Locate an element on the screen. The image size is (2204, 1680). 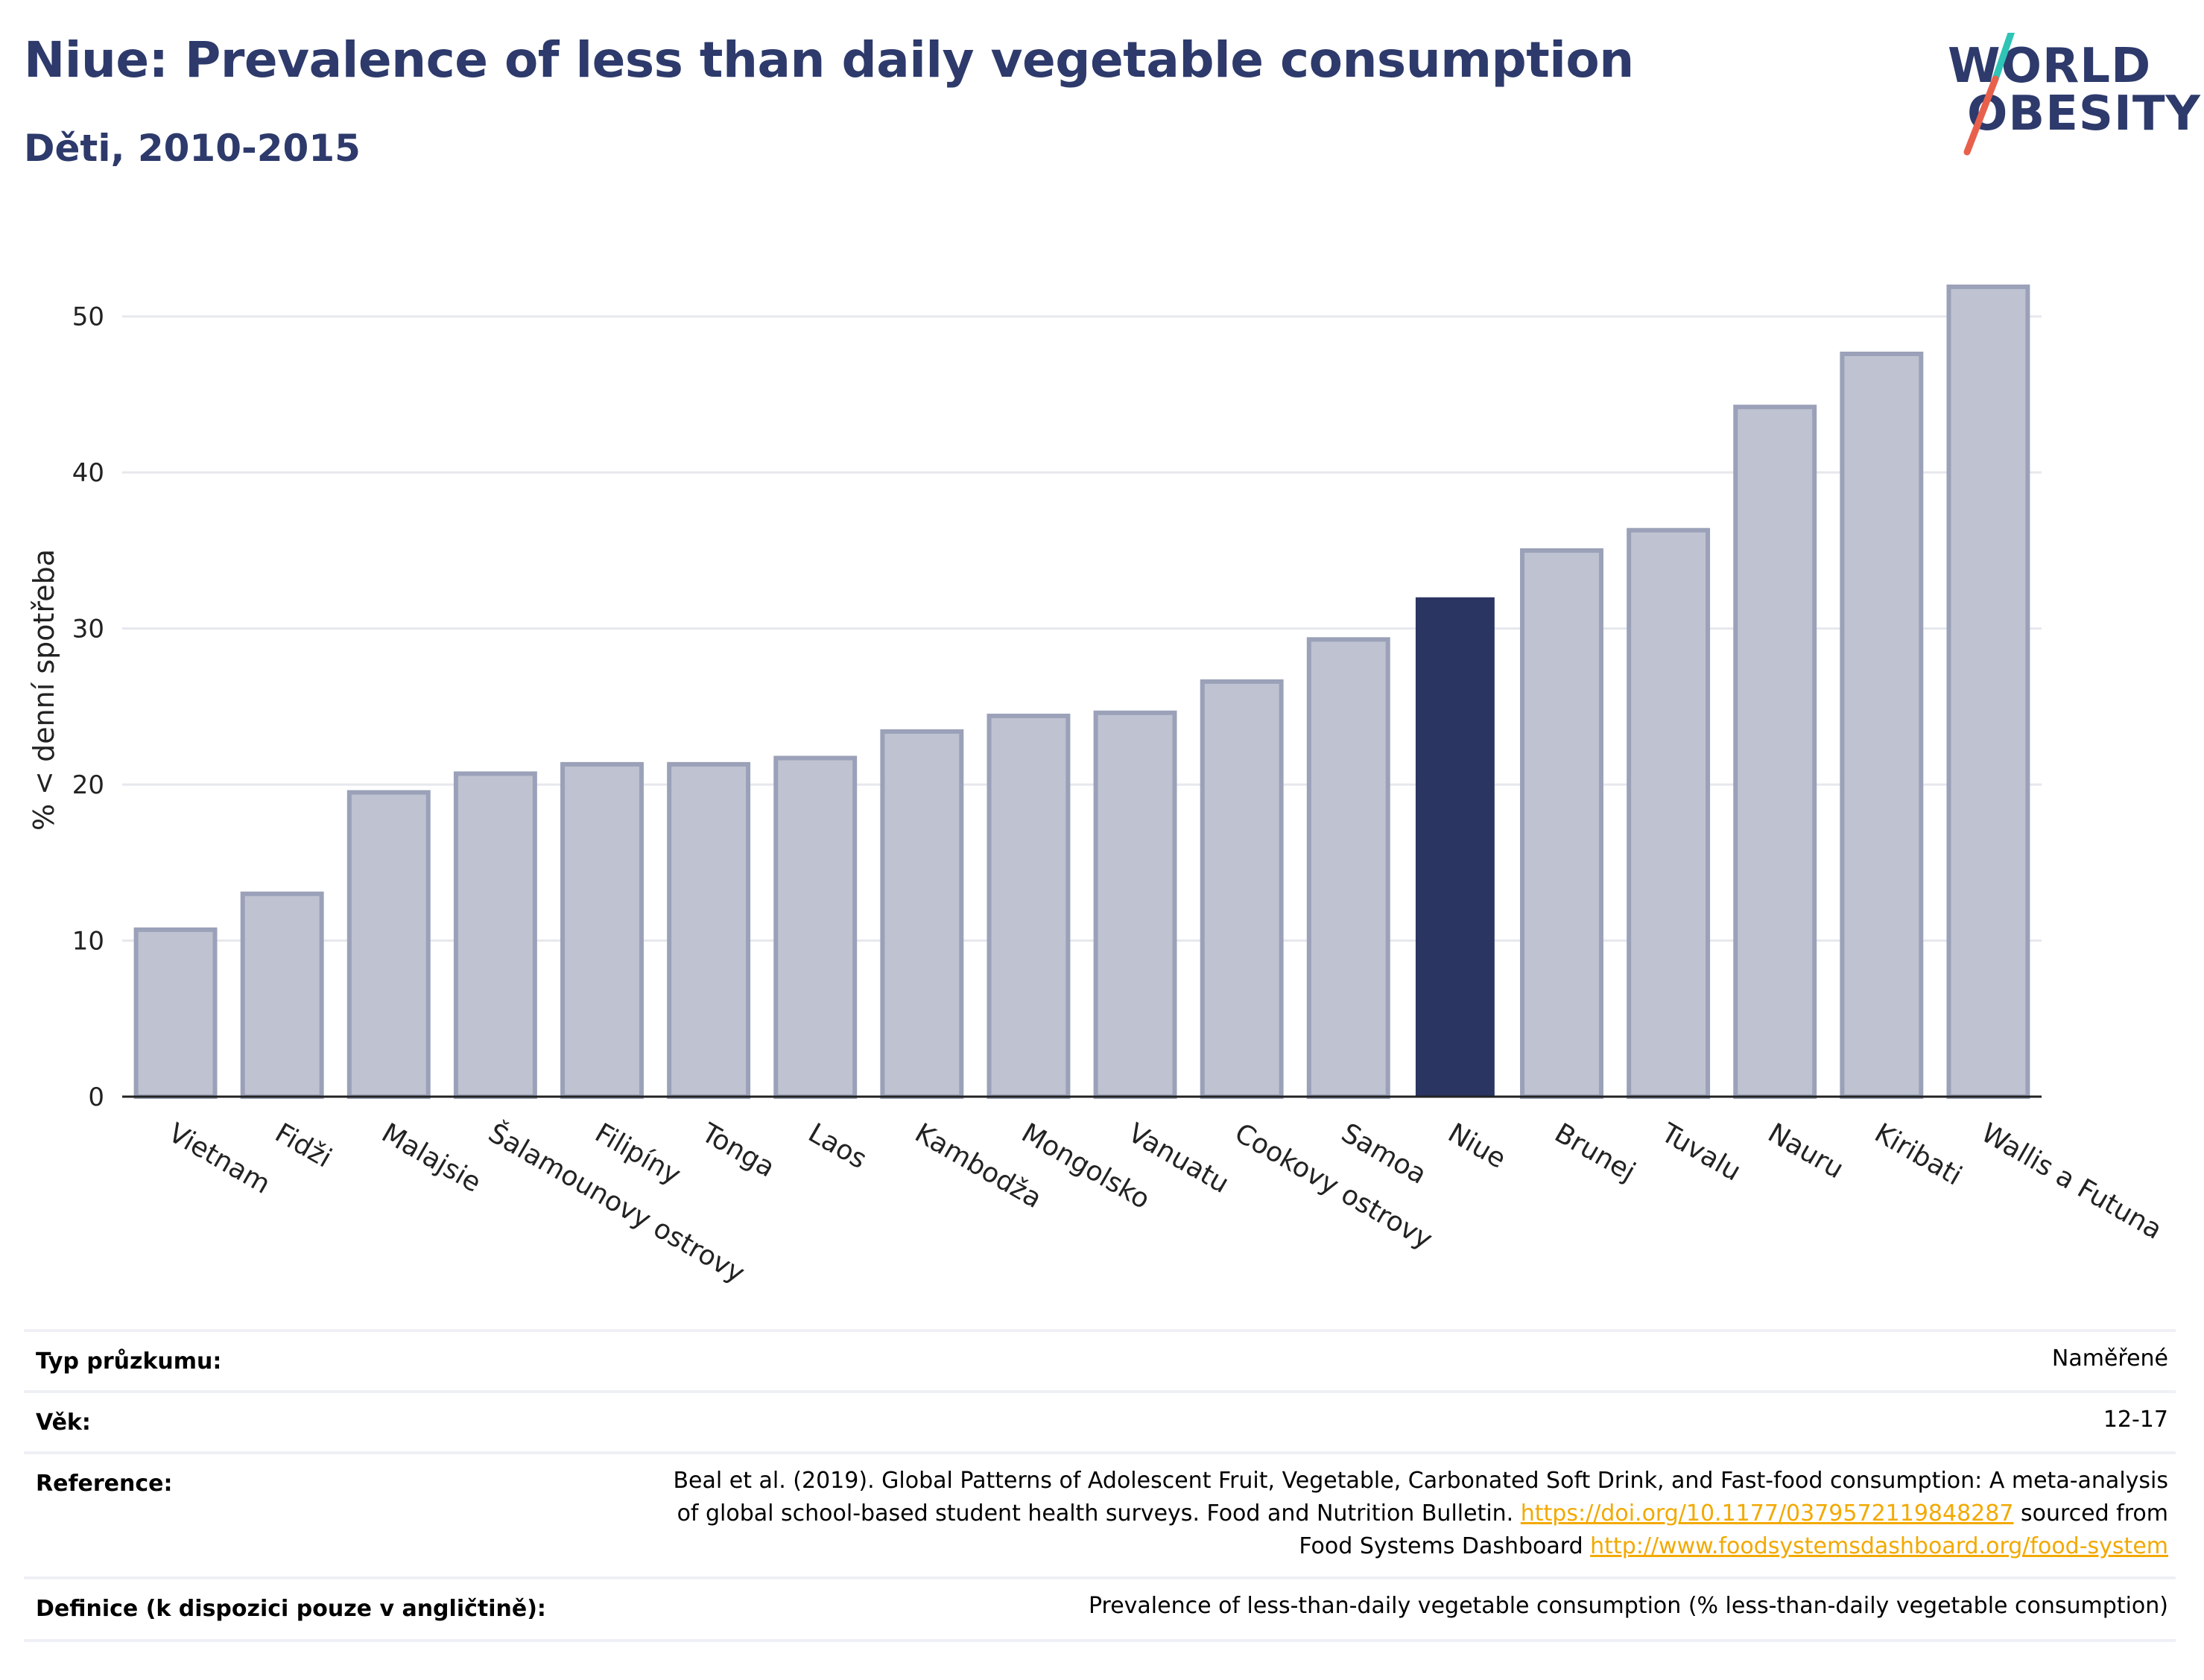
y-tick-label: 10 is located at coordinates (88, 942).